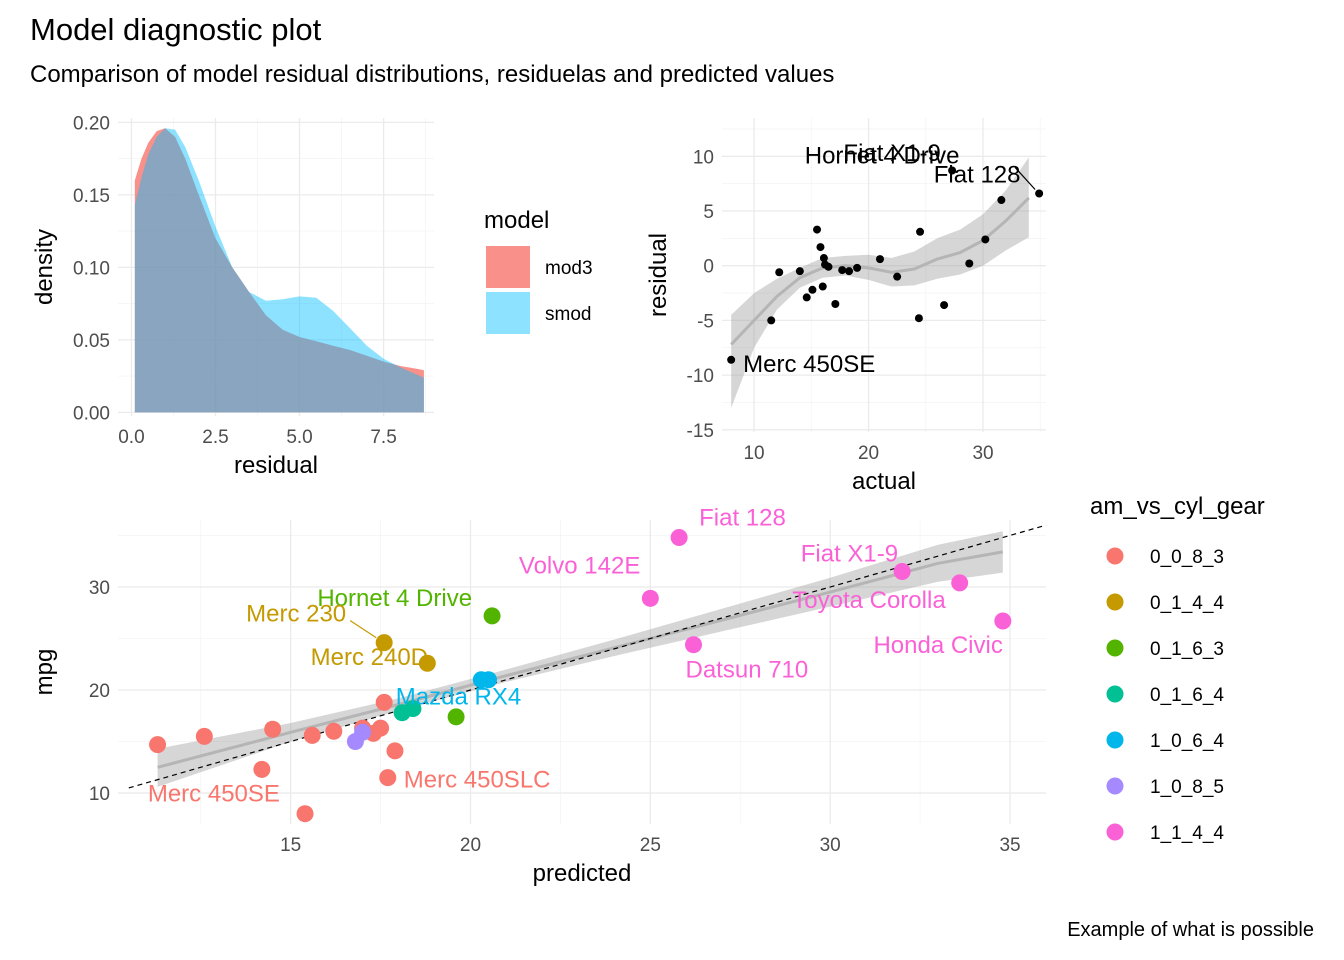  I want to click on point-label: Merc 230, so click(296, 614).